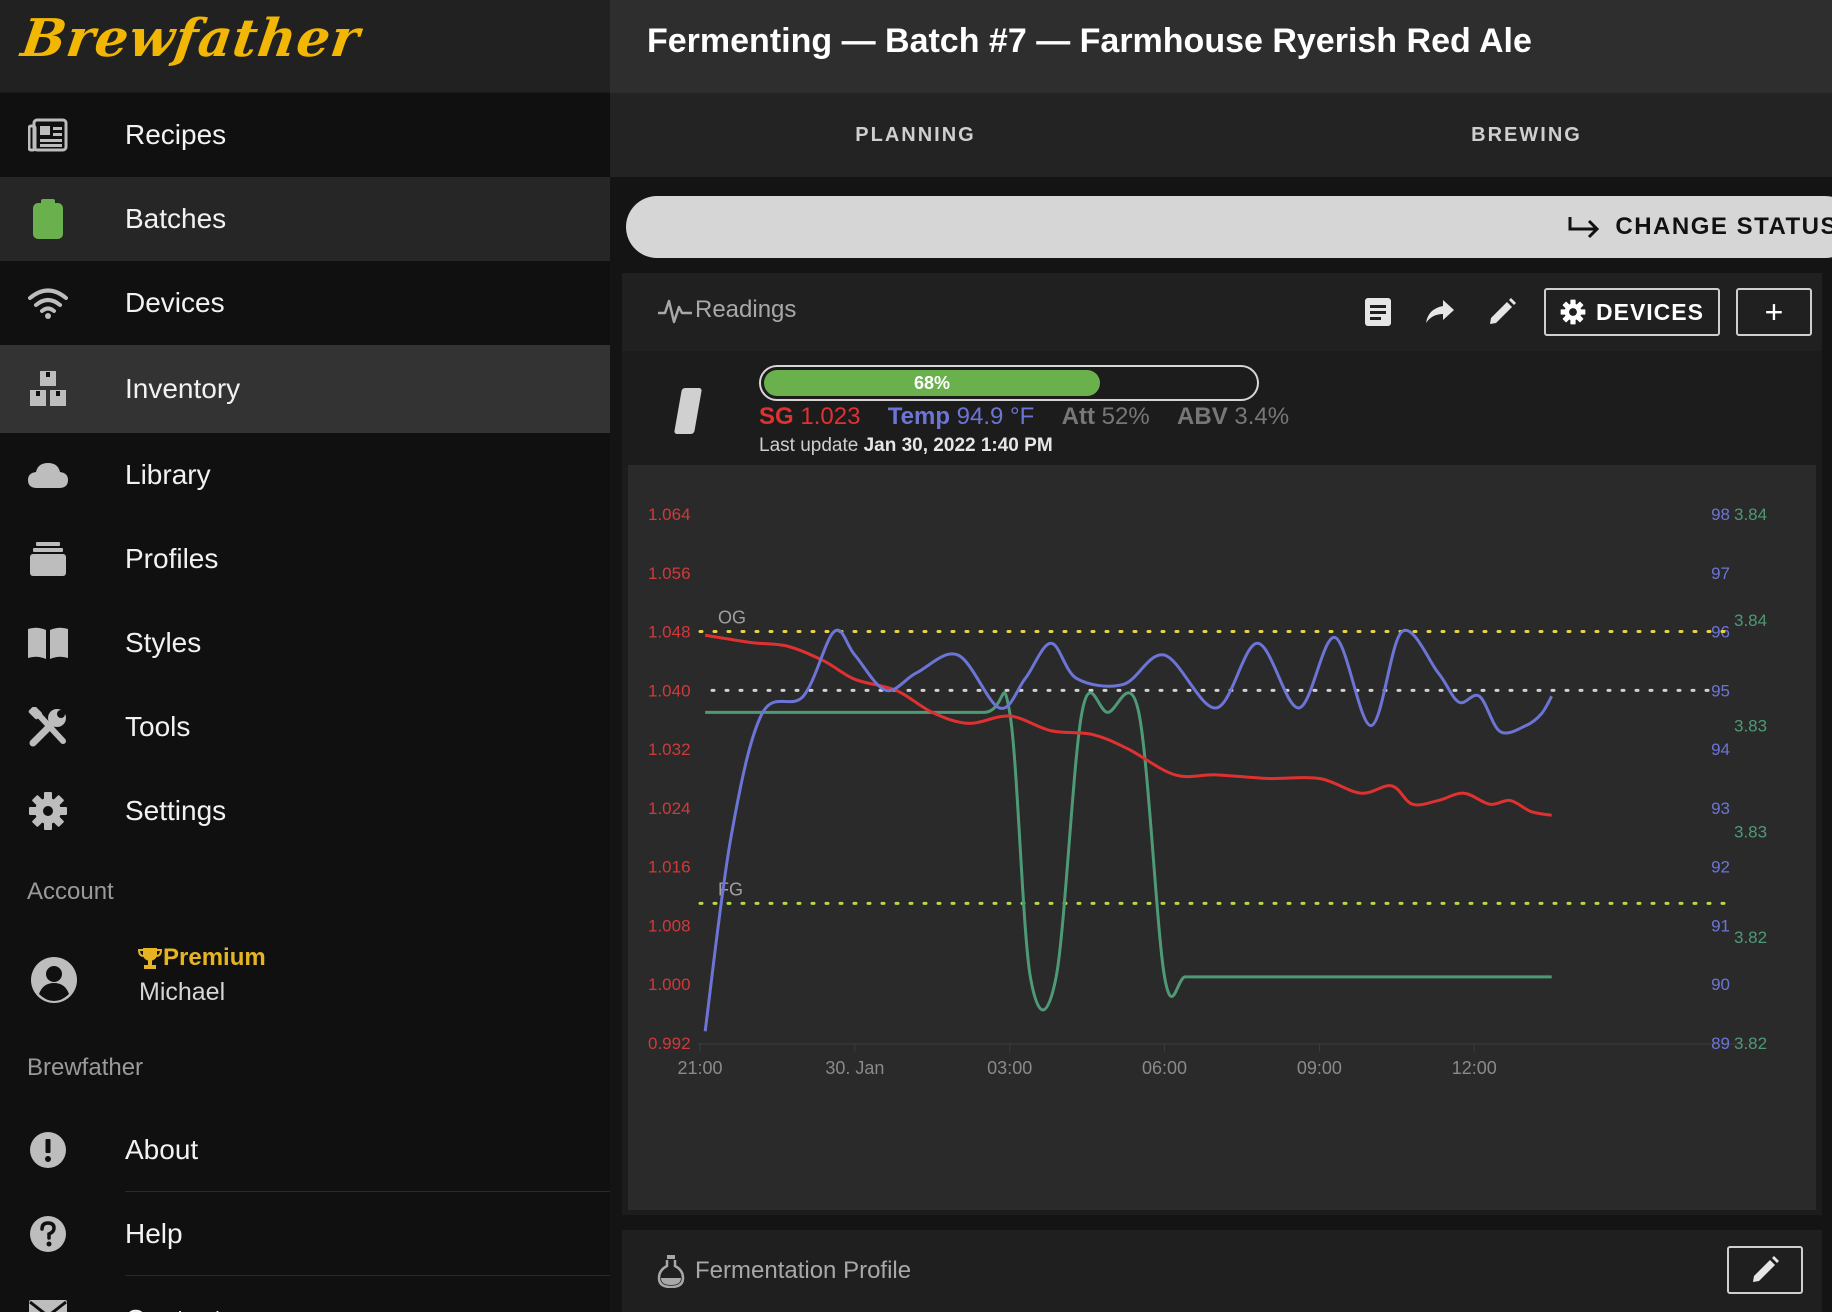 The height and width of the screenshot is (1312, 1832). Describe the element at coordinates (1125, 416) in the screenshot. I see `att-value: 52%` at that location.